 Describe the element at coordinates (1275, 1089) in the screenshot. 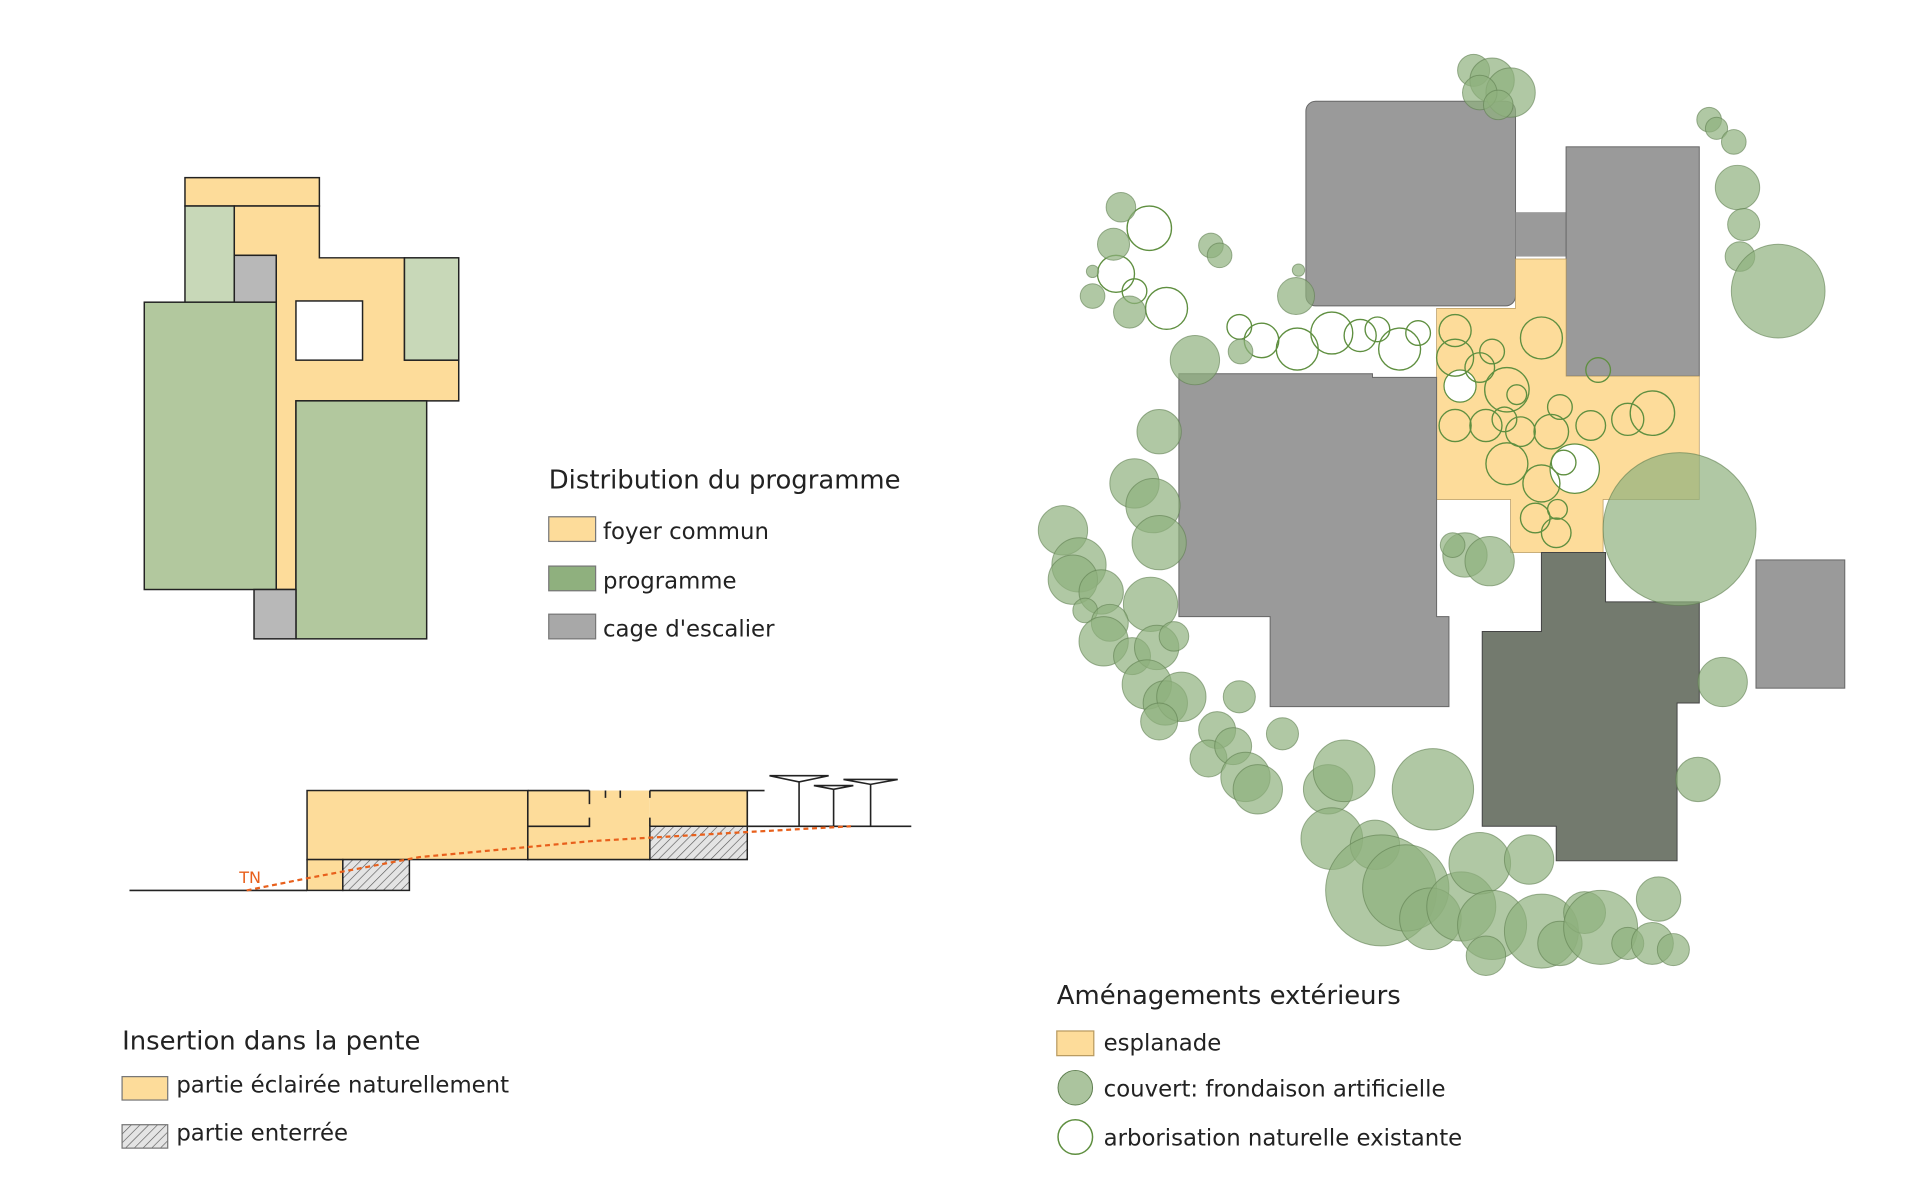

I see `legend-label-canopy: couvert: frondaison artificielle` at that location.